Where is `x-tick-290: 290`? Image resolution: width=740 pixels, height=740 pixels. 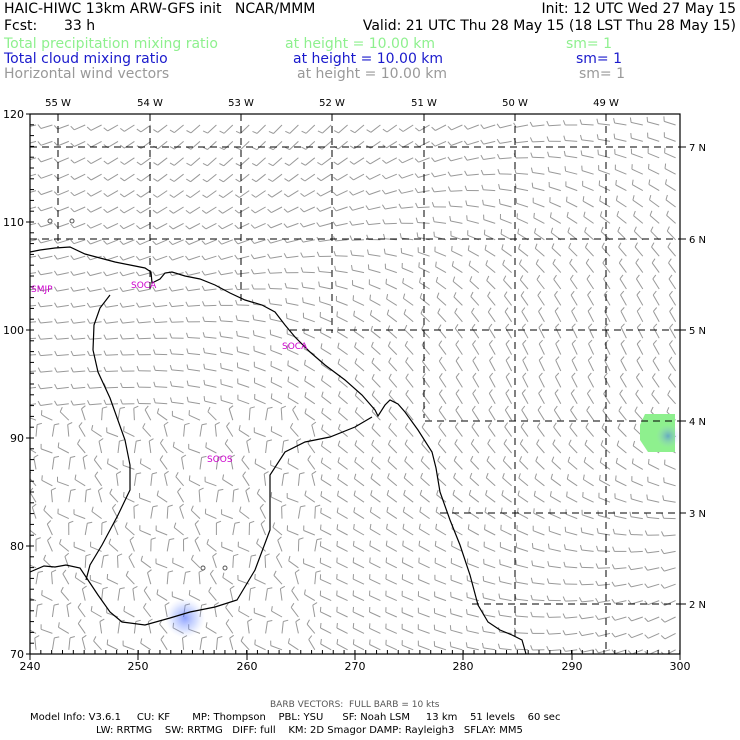
x-tick-290: 290 is located at coordinates (572, 666).